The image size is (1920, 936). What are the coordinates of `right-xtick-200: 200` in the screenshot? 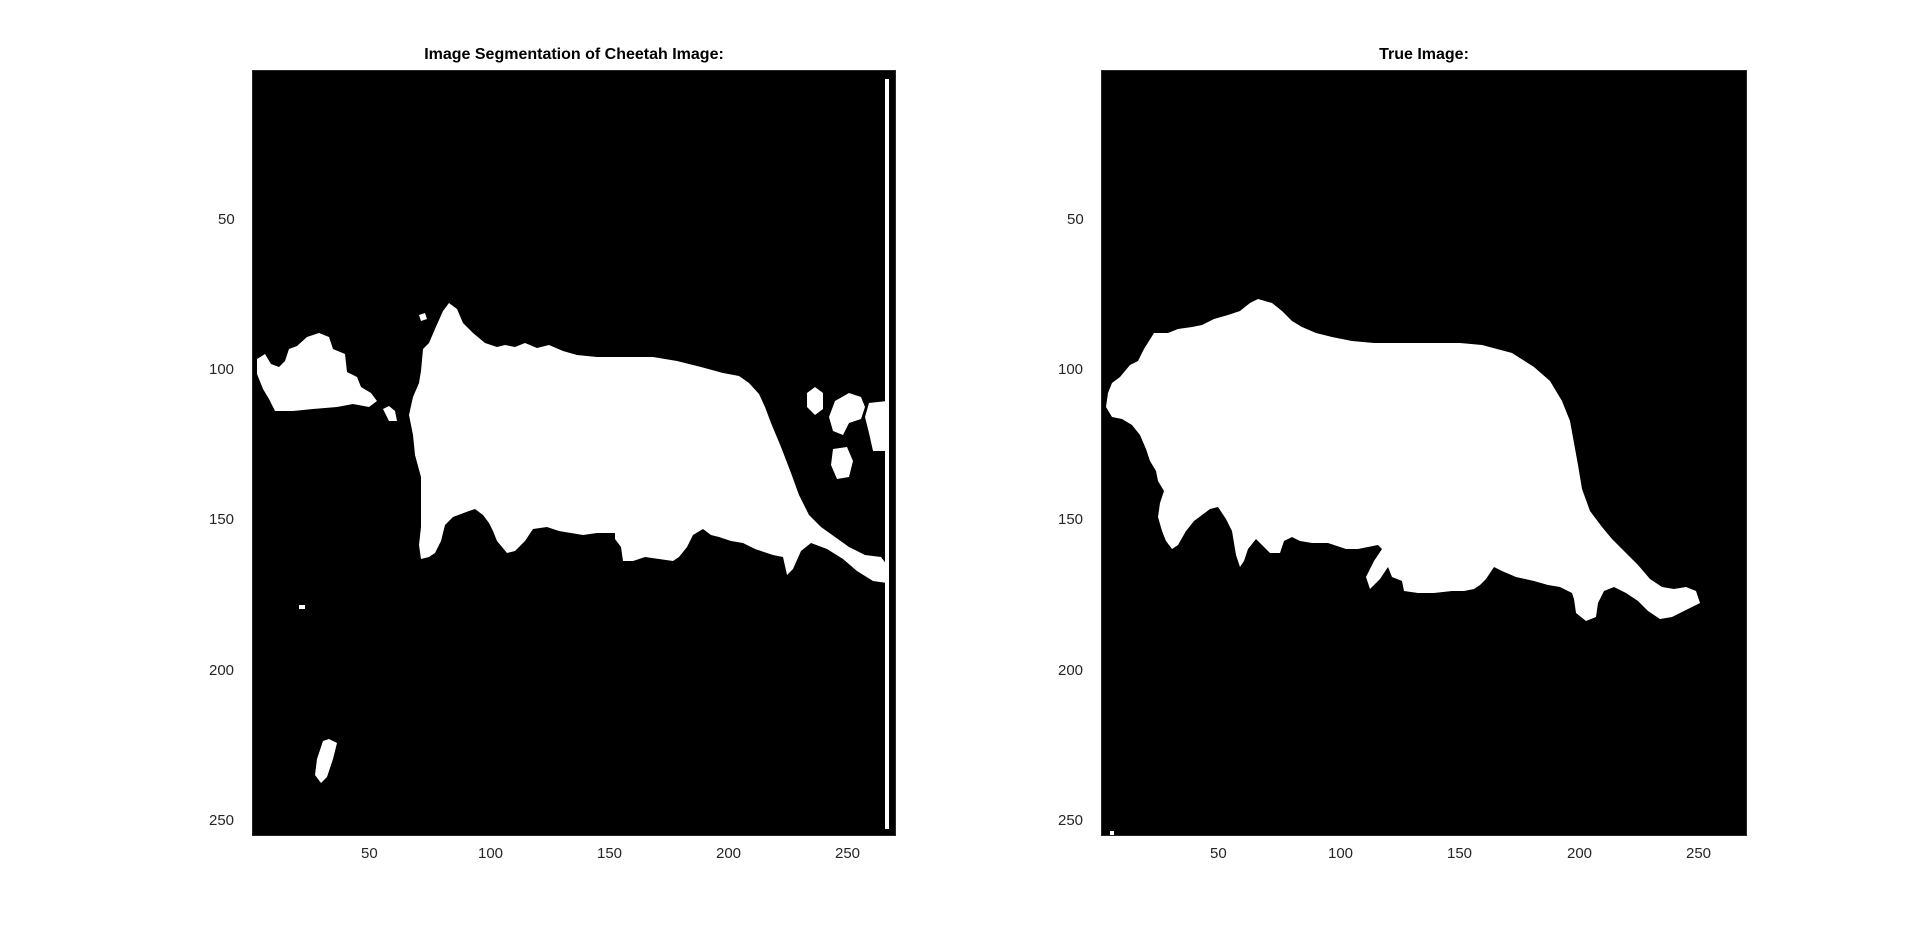 It's located at (1580, 853).